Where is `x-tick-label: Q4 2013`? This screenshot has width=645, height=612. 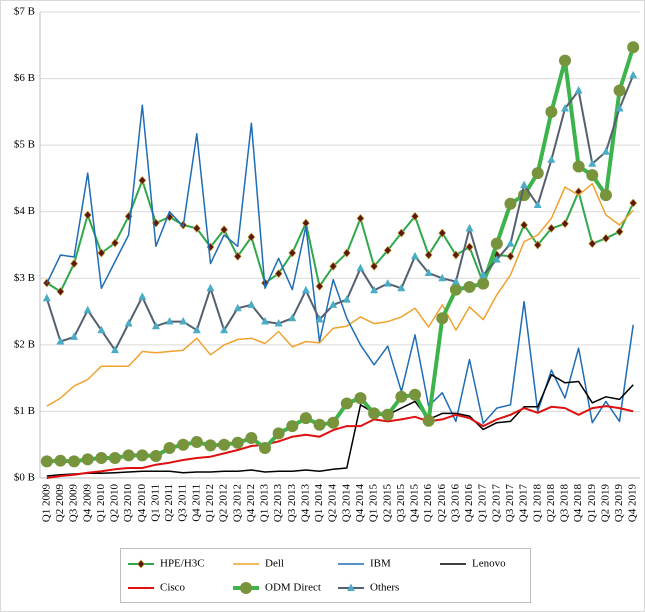
x-tick-label: Q4 2013 is located at coordinates (305, 503).